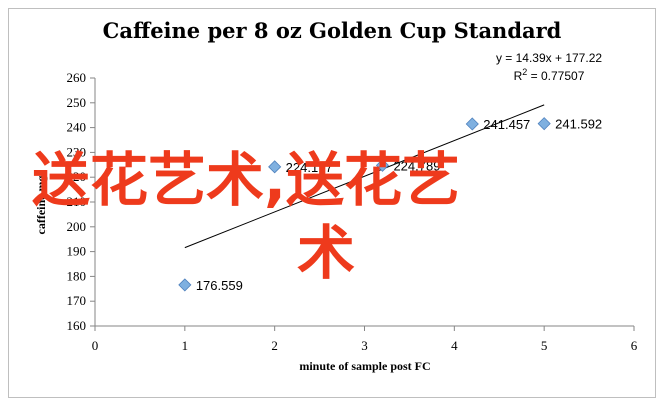 The image size is (665, 407). I want to click on y-tick-label: 170, so click(77, 300).